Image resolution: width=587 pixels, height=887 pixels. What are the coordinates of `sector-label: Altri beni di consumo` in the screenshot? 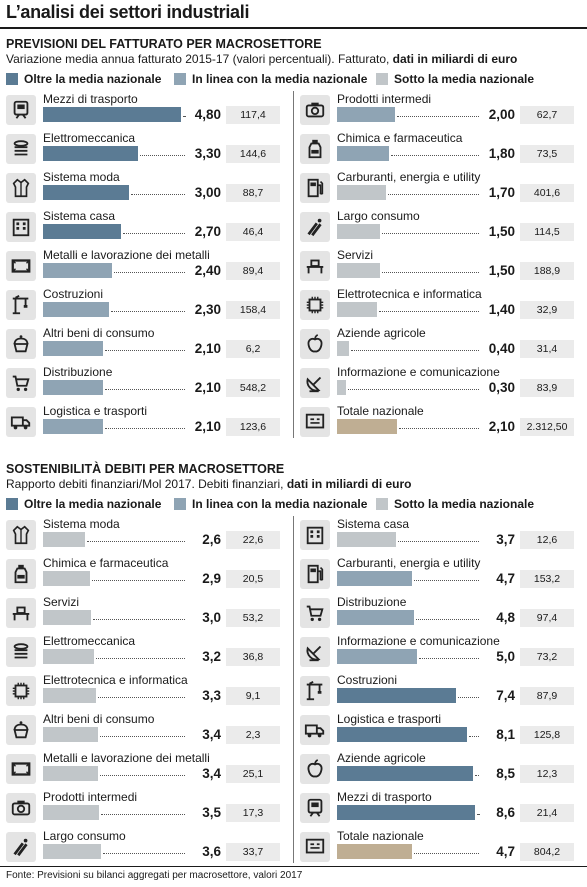 It's located at (99, 333).